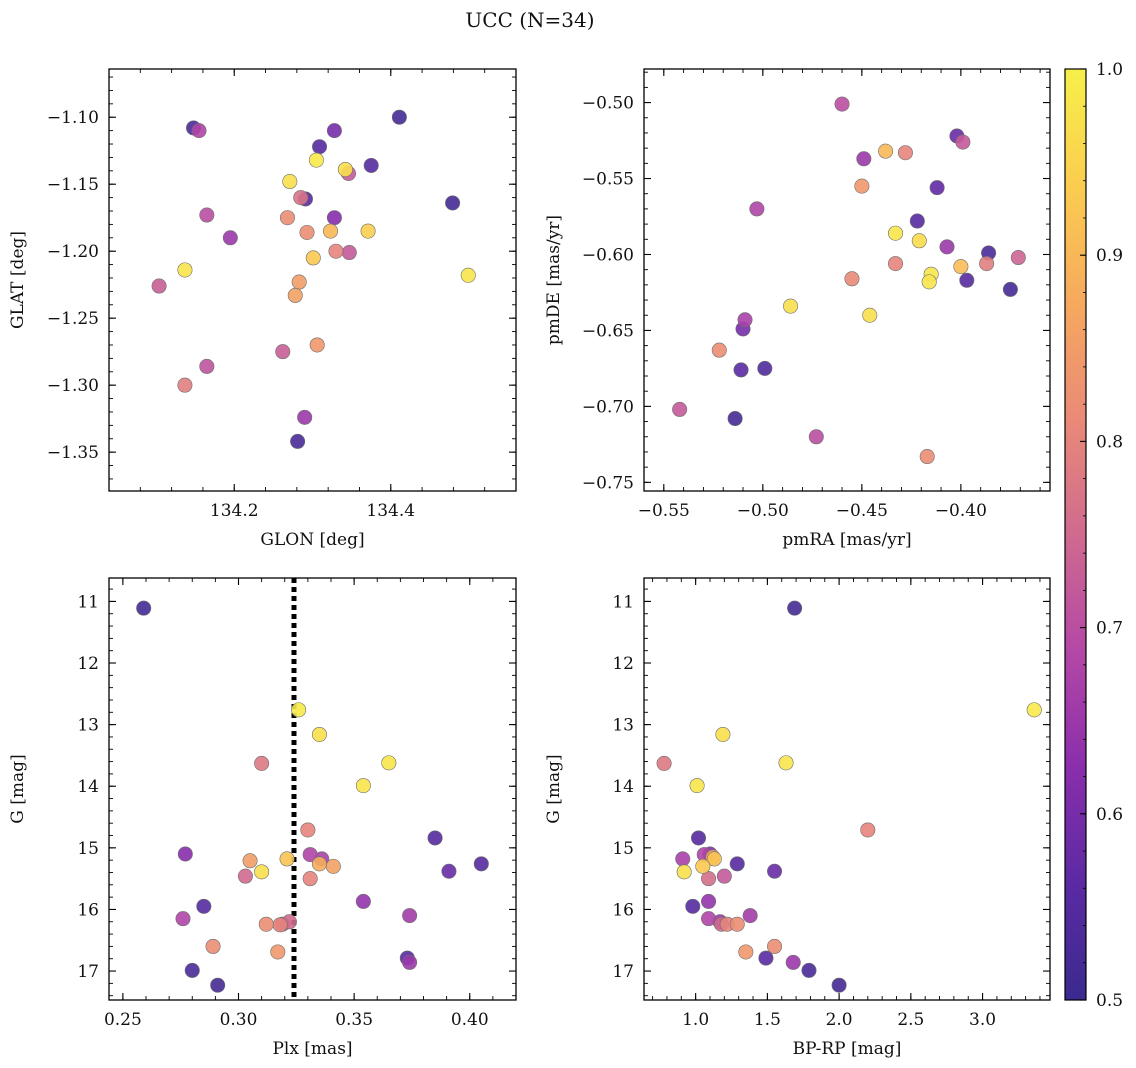 The image size is (1136, 1068). Describe the element at coordinates (73, 386) in the screenshot. I see `y-tick-label: −1.30` at that location.